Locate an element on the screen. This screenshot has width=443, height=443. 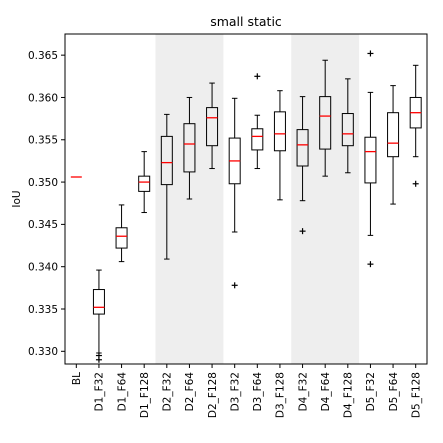
box-d2-f128 is located at coordinates (212, 126).